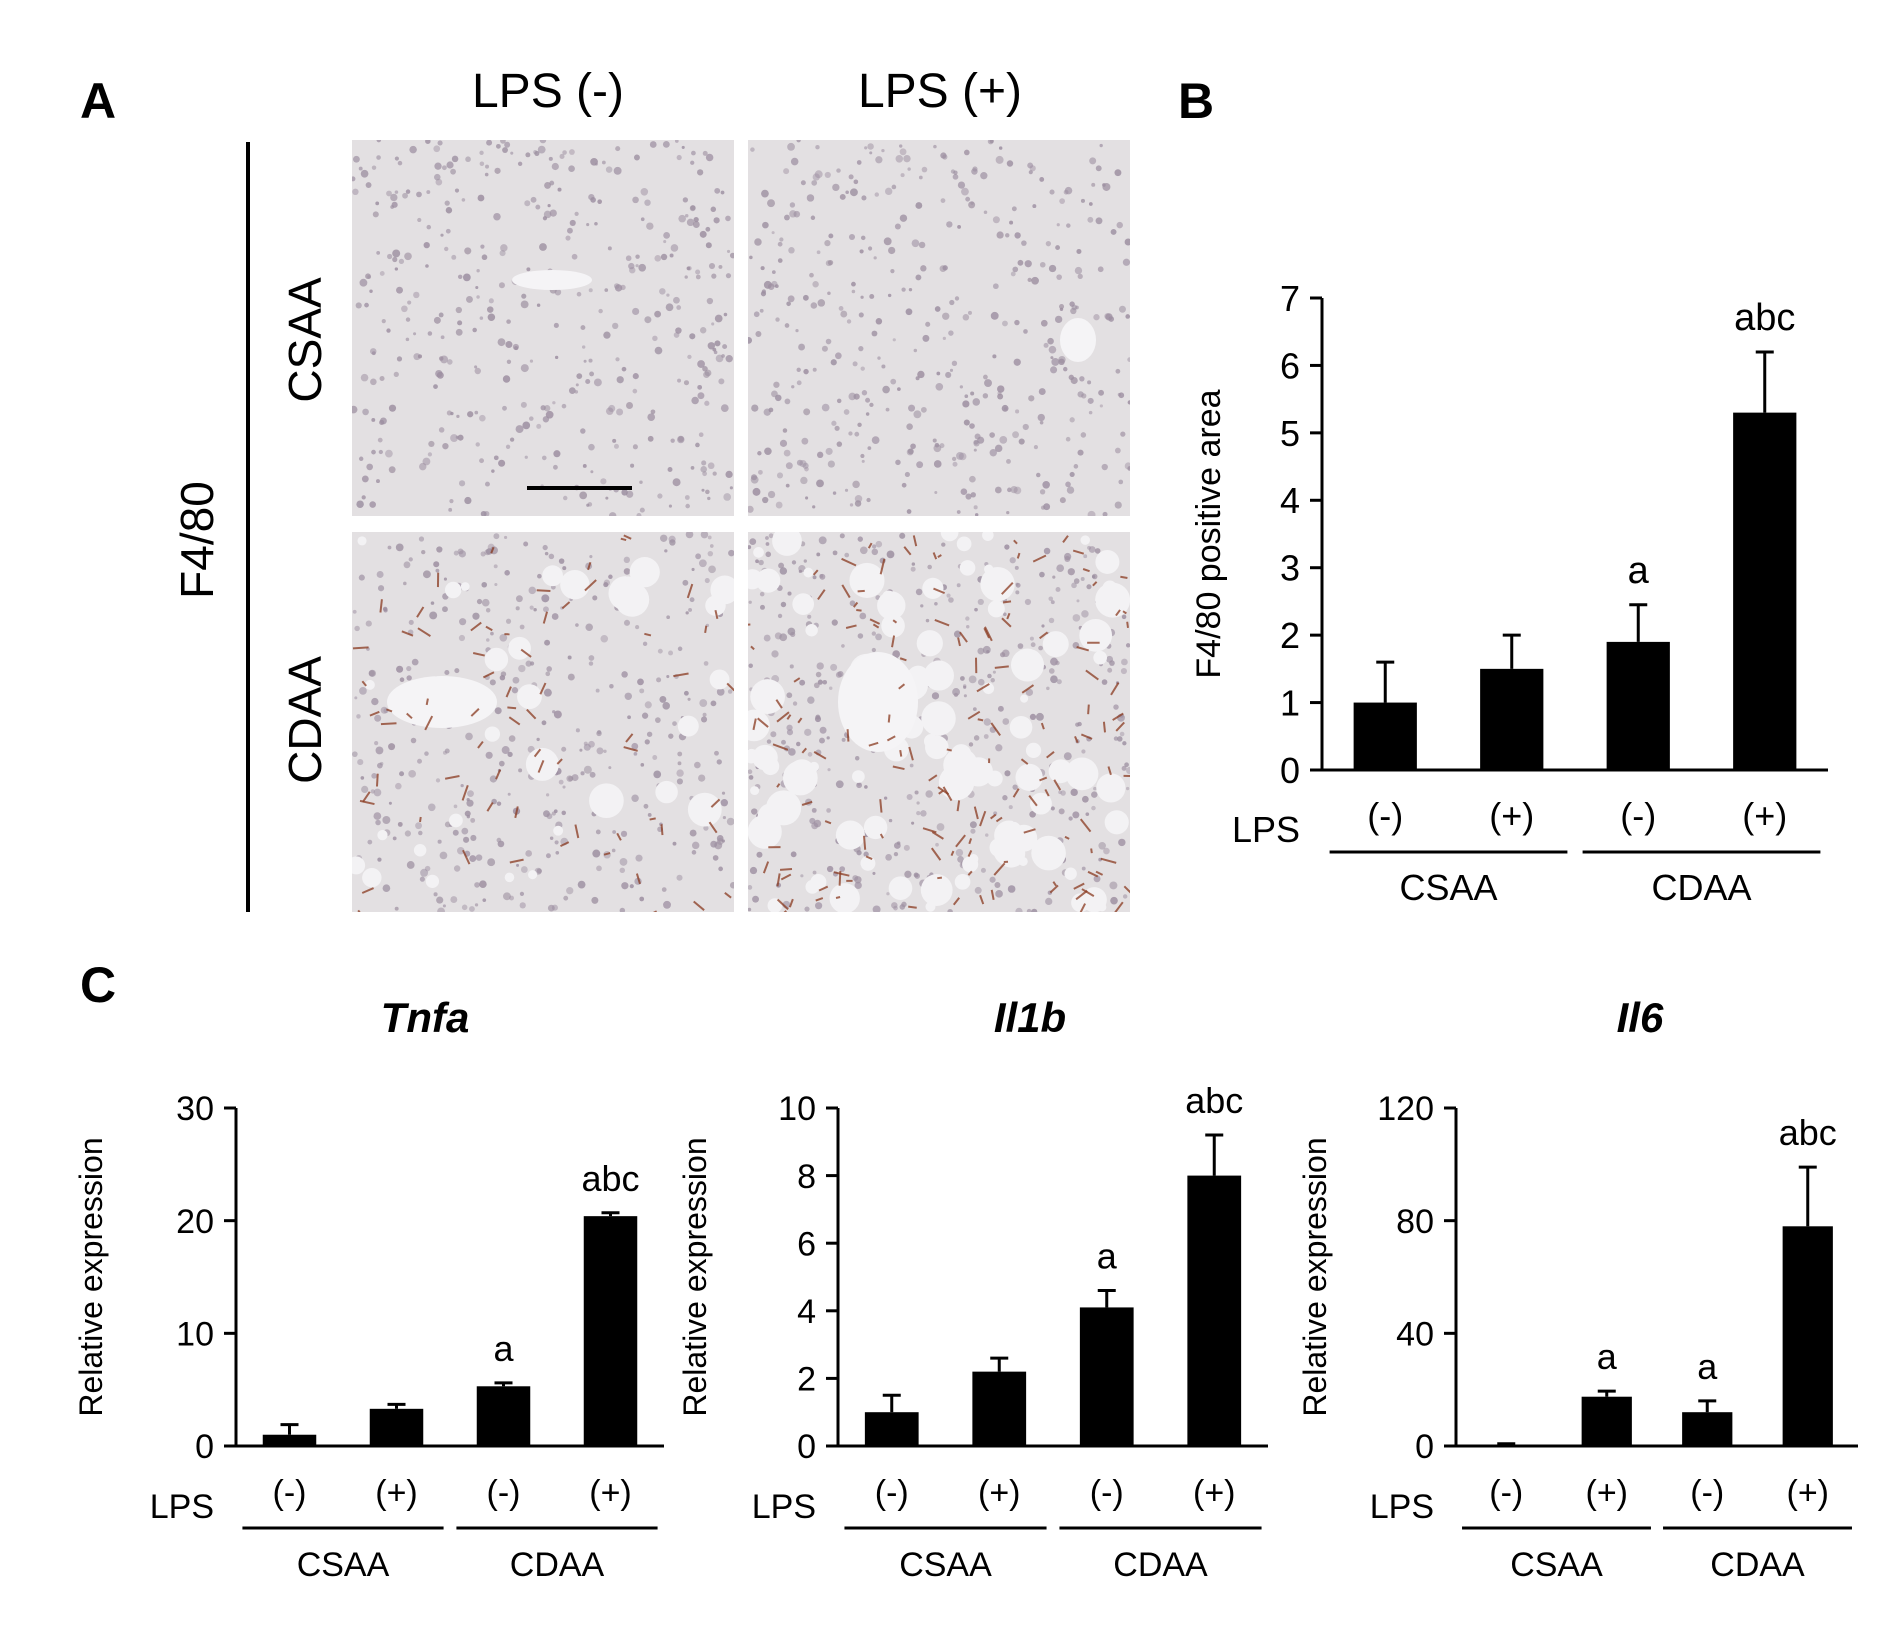  I want to click on column-header-lps-pos: LPS (+), so click(940, 91).